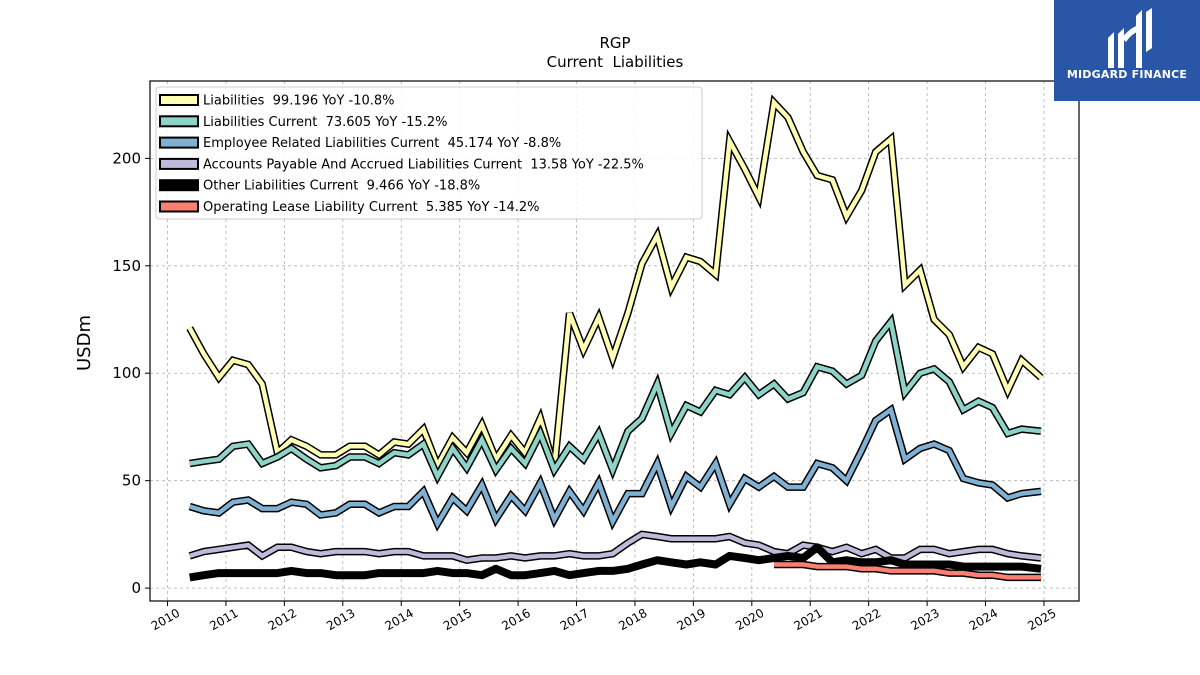 This screenshot has width=1200, height=675. Describe the element at coordinates (1127, 74) in the screenshot. I see `logo-text: MIDGARD FINANCE` at that location.